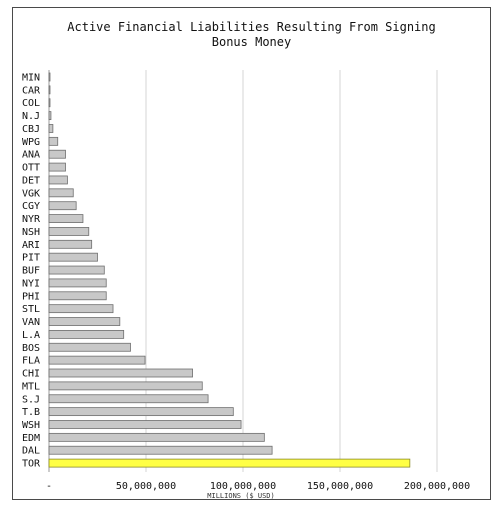 The height and width of the screenshot is (510, 501). What do you see at coordinates (31, 129) in the screenshot?
I see `category-label: CBJ` at bounding box center [31, 129].